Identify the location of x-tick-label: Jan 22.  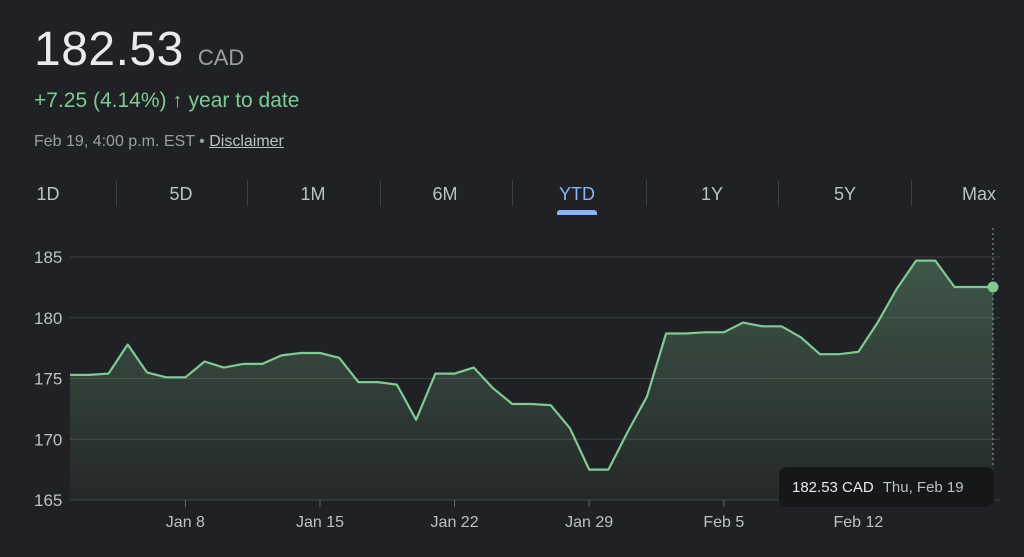
(455, 522).